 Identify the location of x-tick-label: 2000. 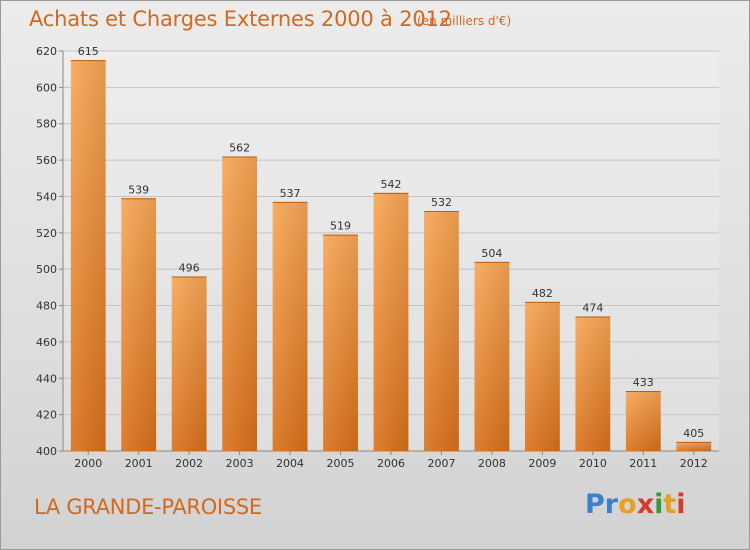
(88, 463).